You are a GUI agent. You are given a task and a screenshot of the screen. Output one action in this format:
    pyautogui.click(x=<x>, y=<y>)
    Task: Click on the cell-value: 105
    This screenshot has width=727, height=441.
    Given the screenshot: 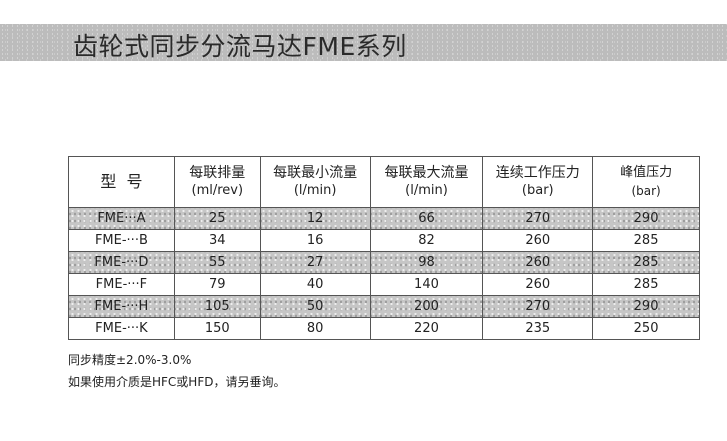 What is the action you would take?
    pyautogui.click(x=217, y=306)
    